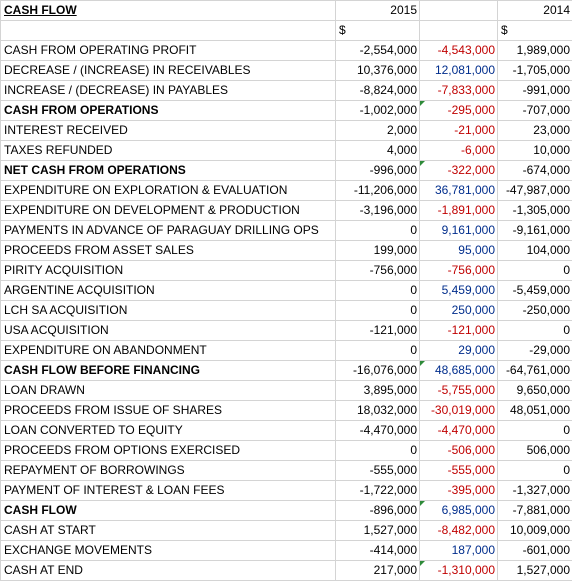 The height and width of the screenshot is (582, 572). I want to click on value-2014-cell: -674,000, so click(534, 170).